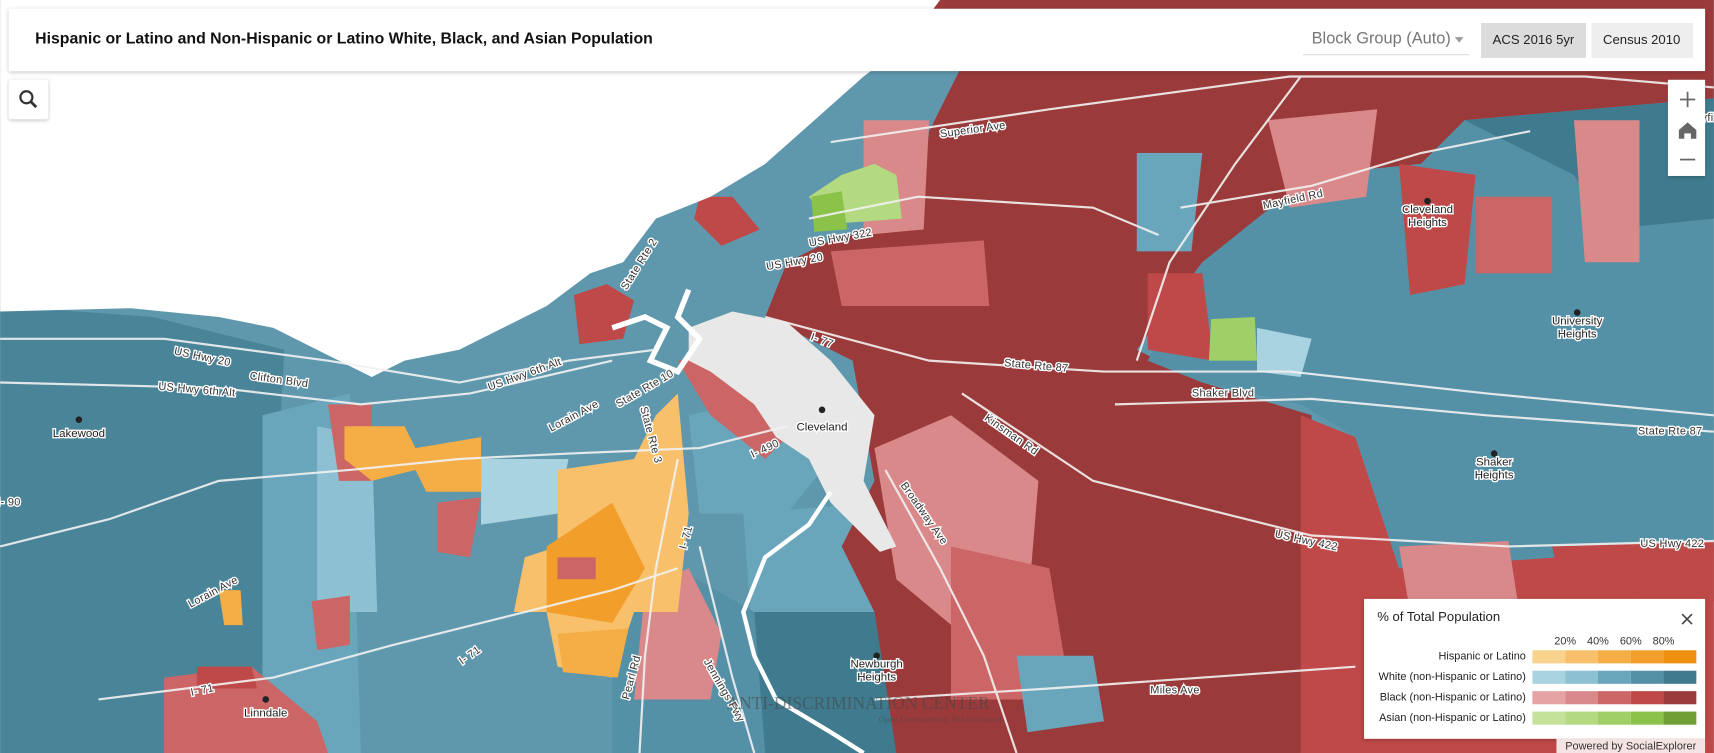 Image resolution: width=1714 pixels, height=753 pixels. I want to click on road-label: State Rte 87, so click(1670, 432).